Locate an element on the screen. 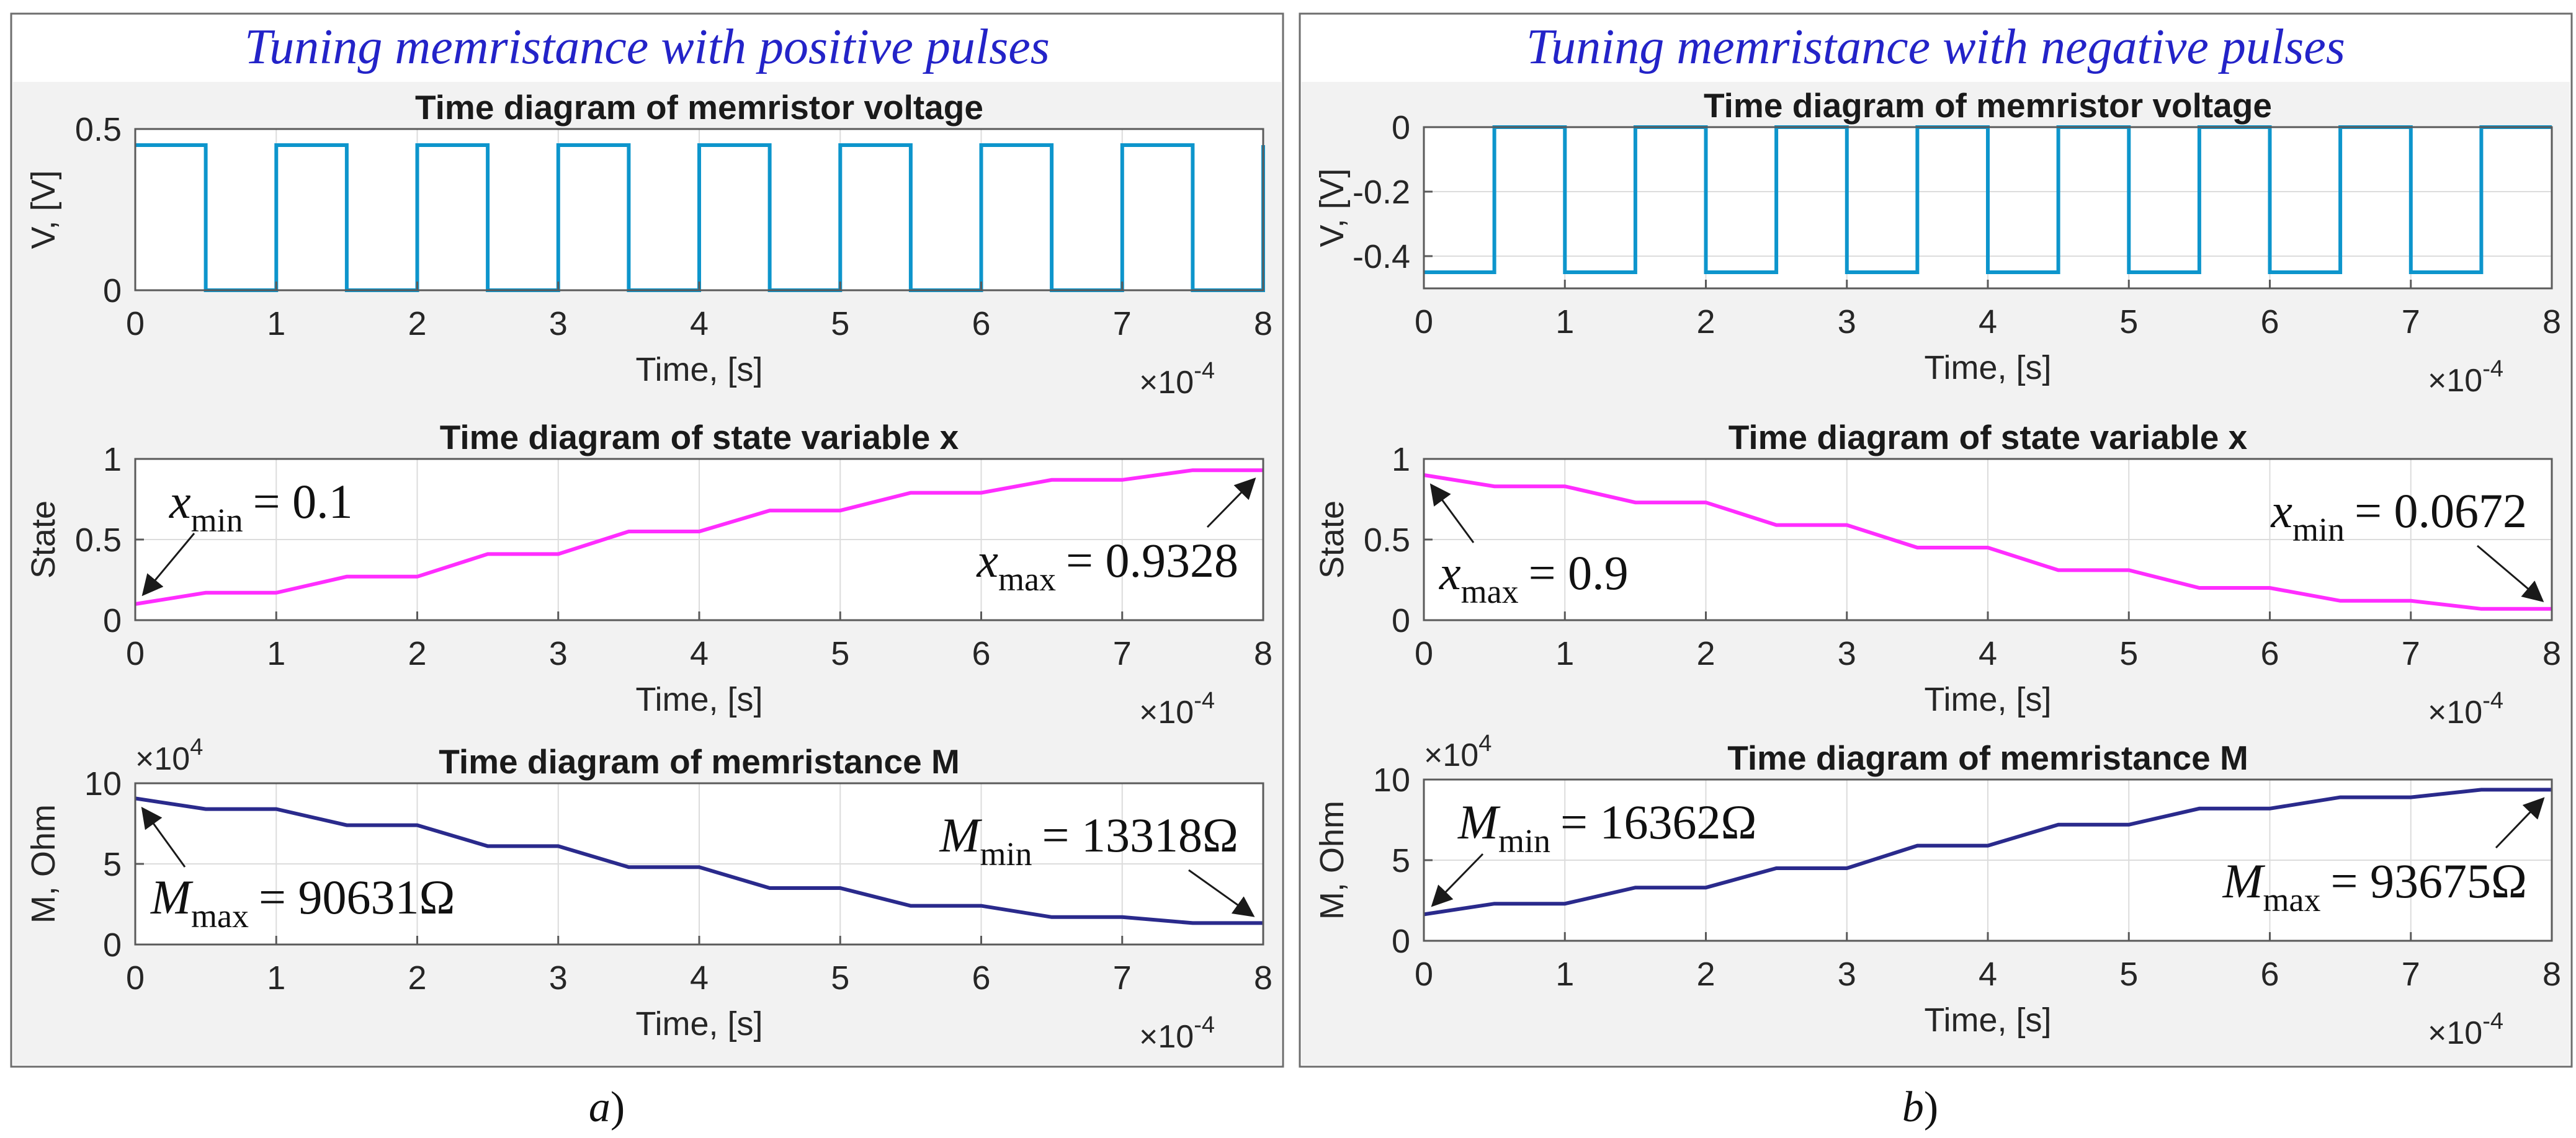 The width and height of the screenshot is (2576, 1138). y-tick-label: -0.4 is located at coordinates (1381, 256).